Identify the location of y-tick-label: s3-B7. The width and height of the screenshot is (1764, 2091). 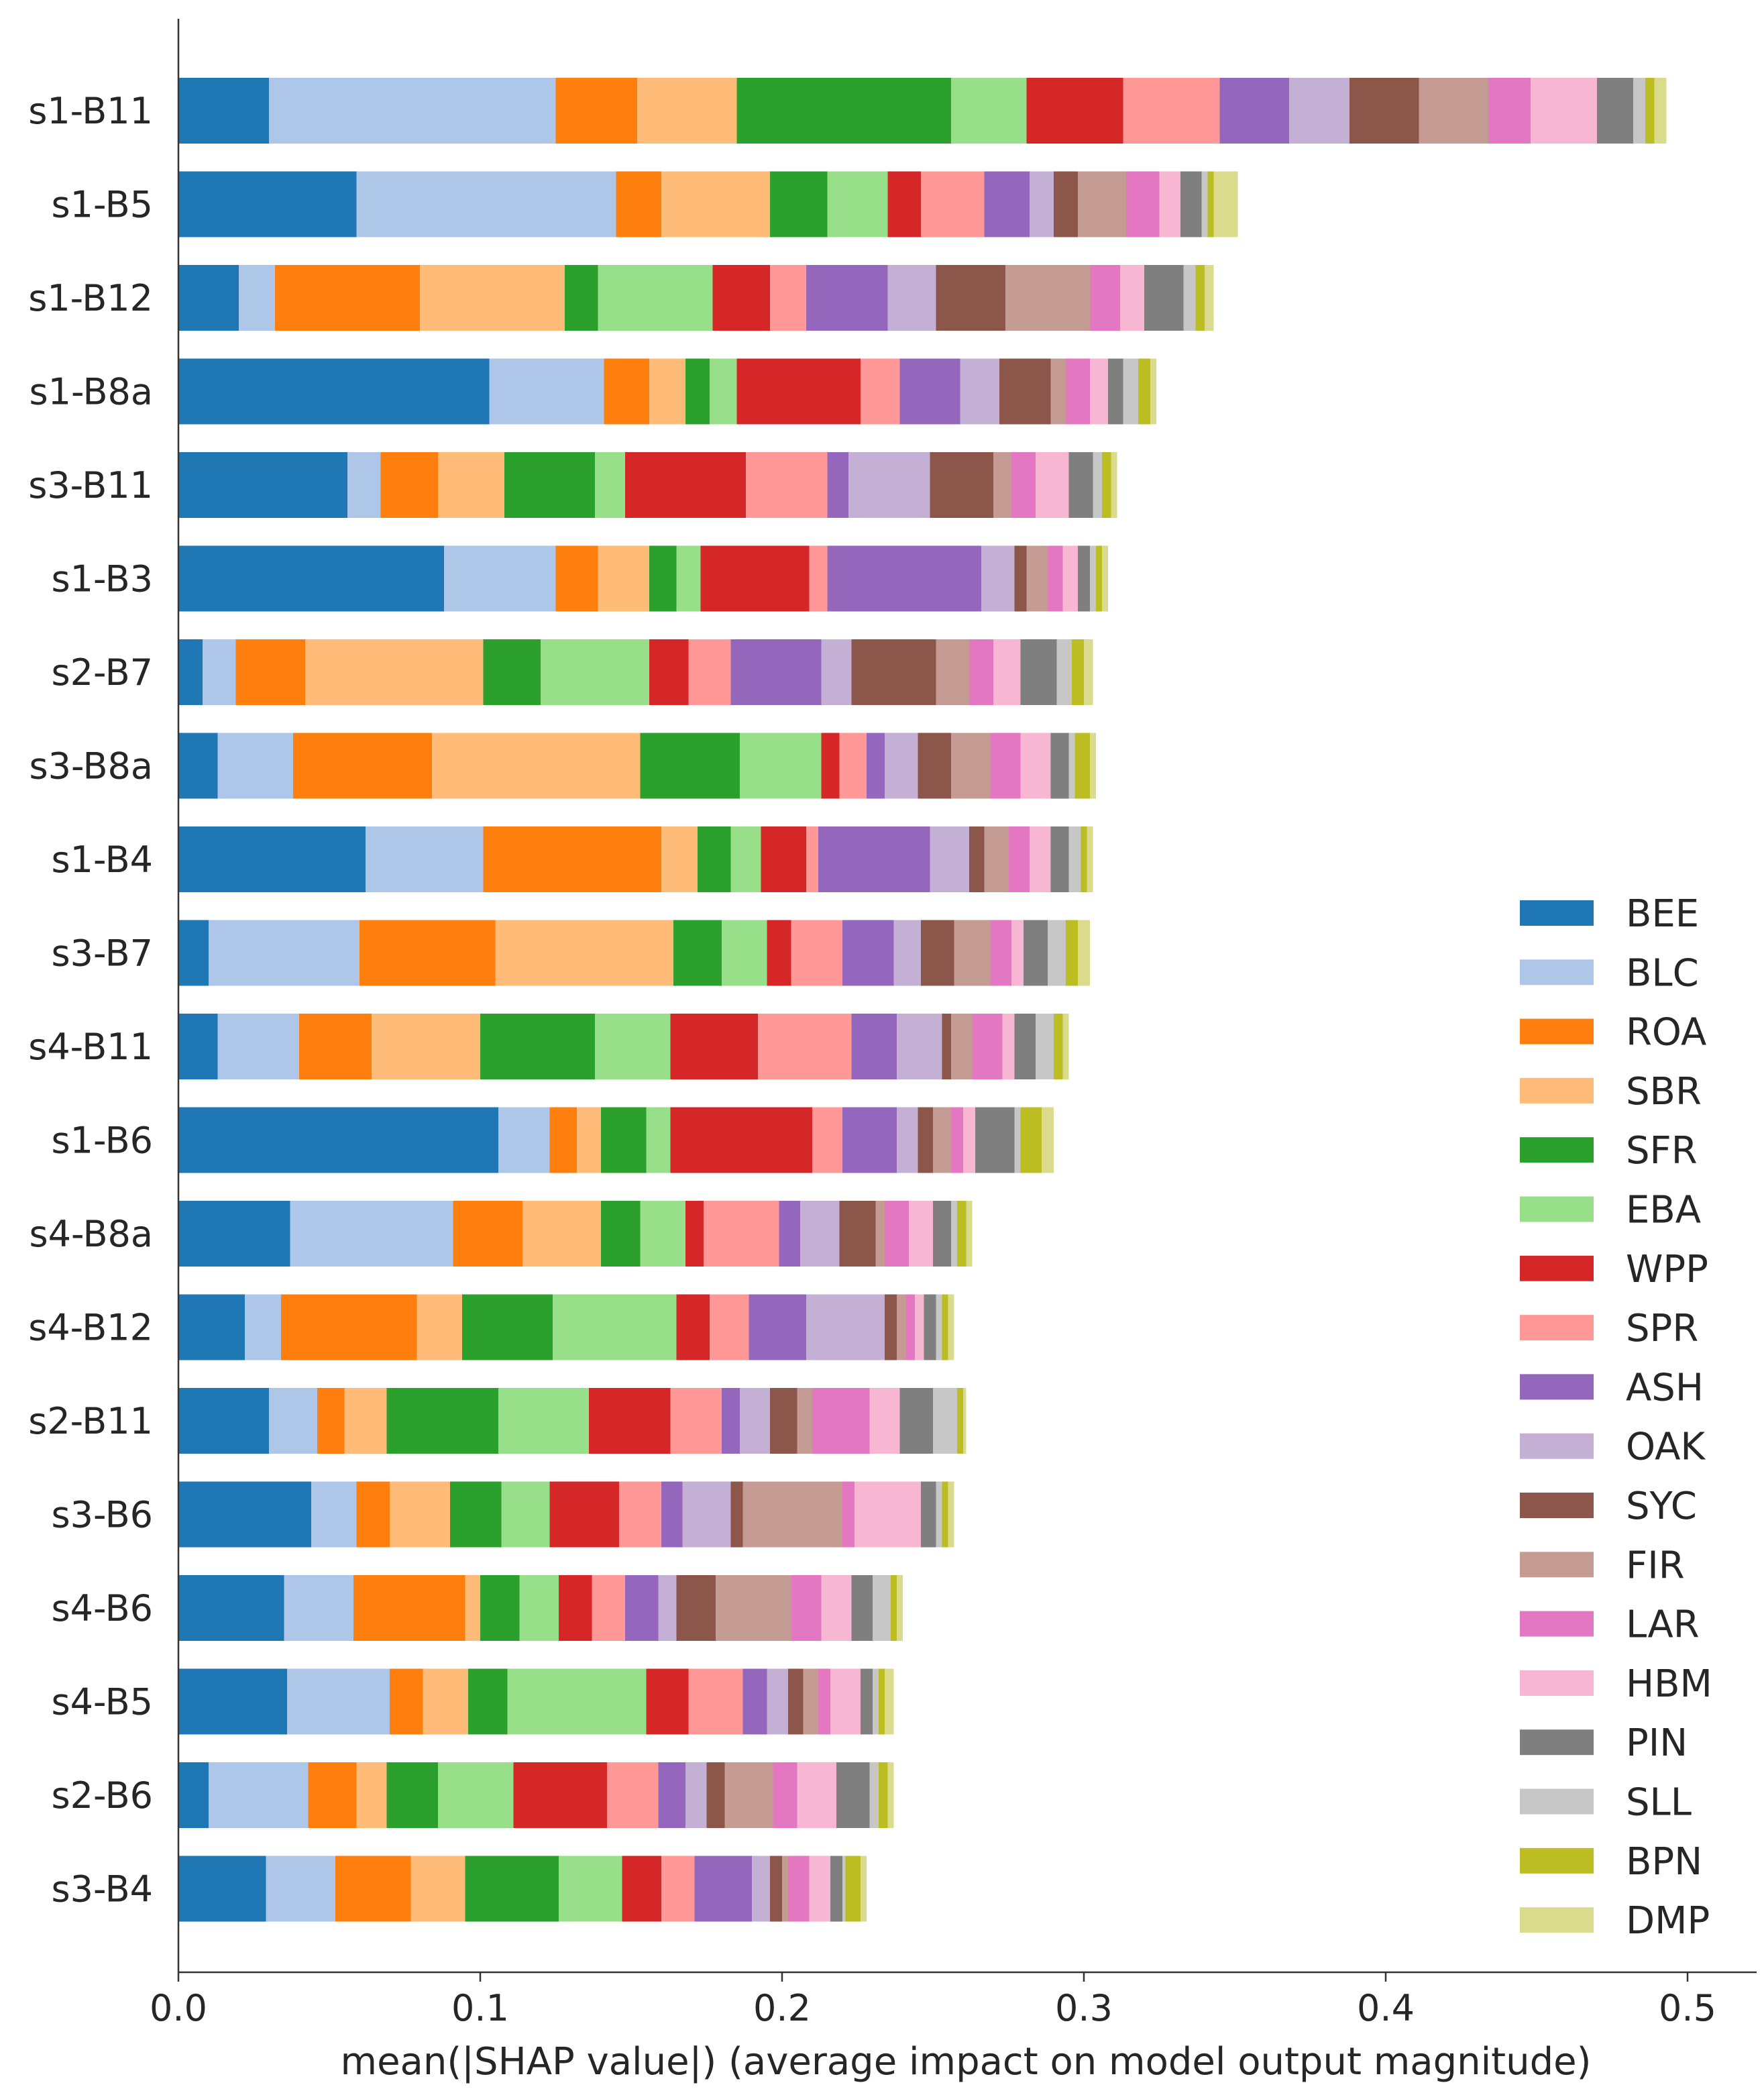
(103, 954).